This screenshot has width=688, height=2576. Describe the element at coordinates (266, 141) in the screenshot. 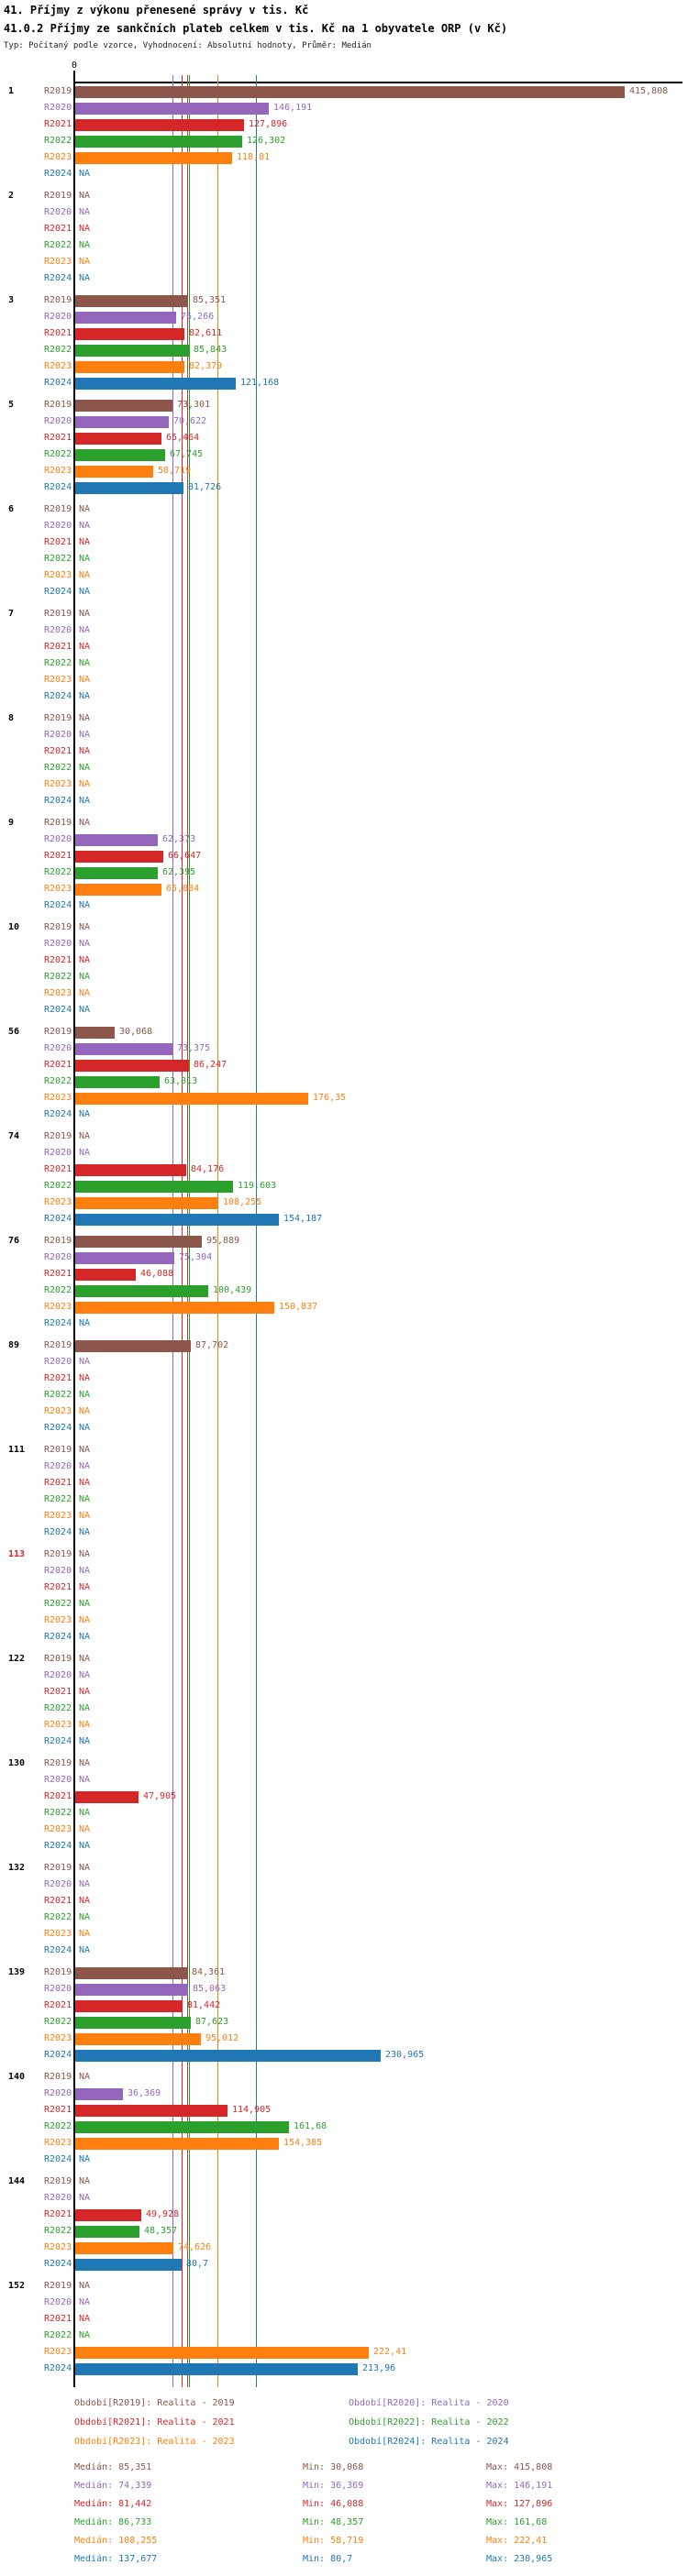

I see `value-label: 126,302` at that location.